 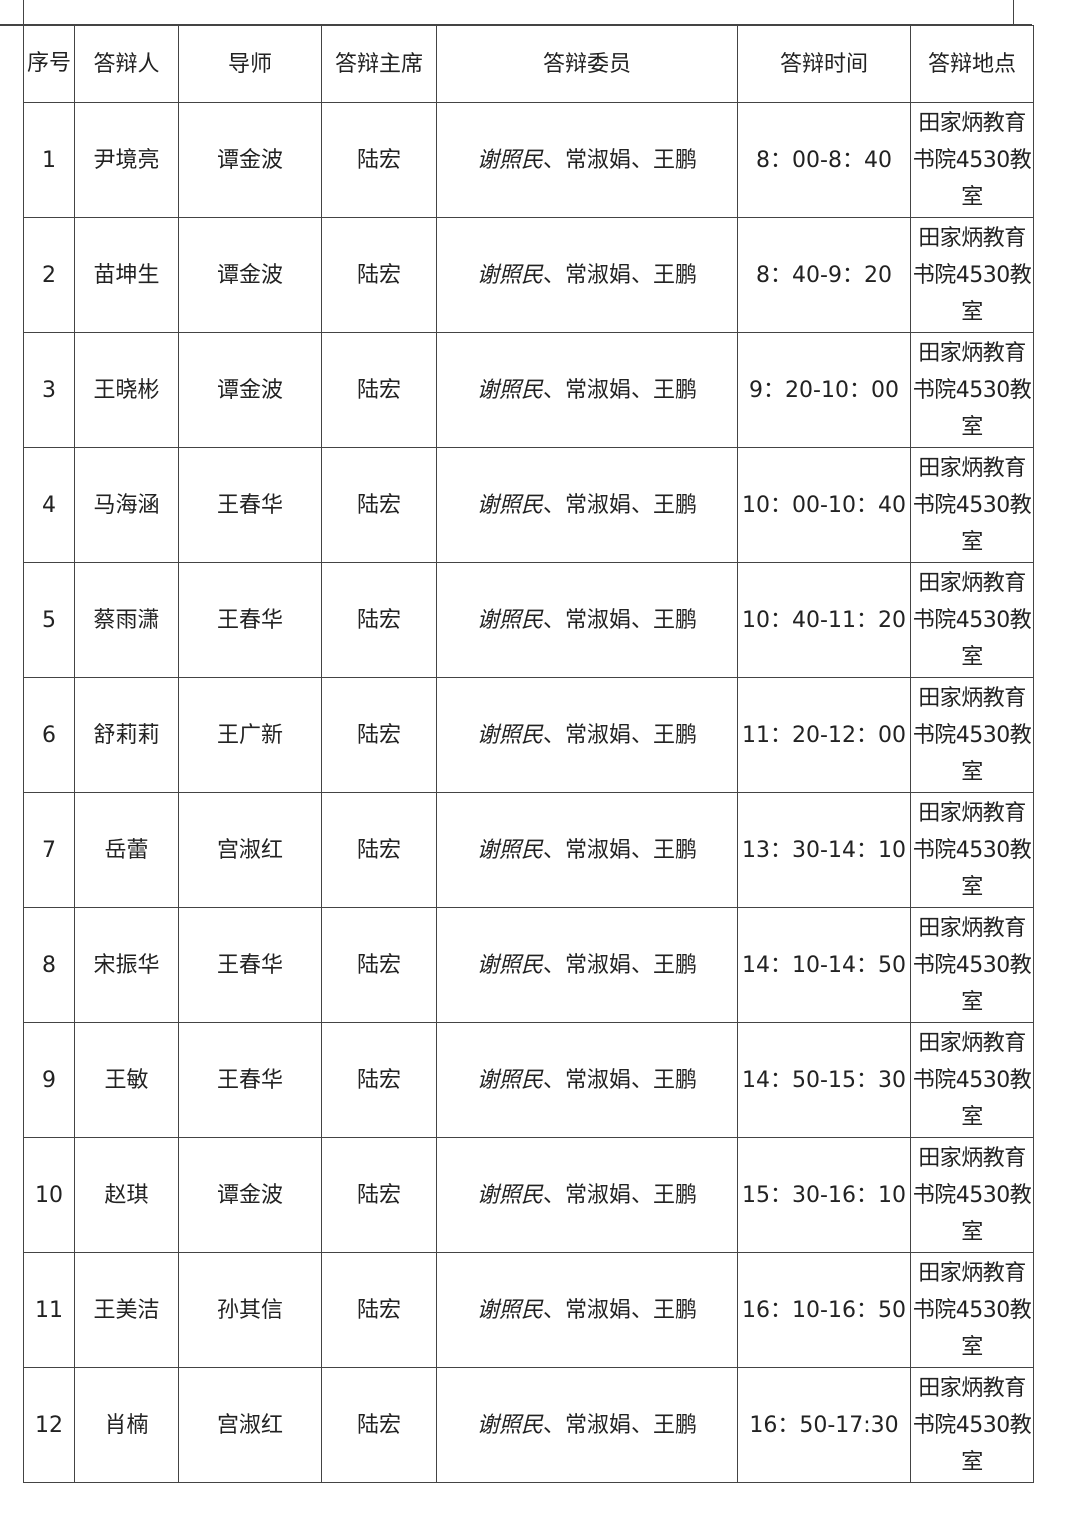 What do you see at coordinates (1013, 12) in the screenshot?
I see `previous-table-border-right` at bounding box center [1013, 12].